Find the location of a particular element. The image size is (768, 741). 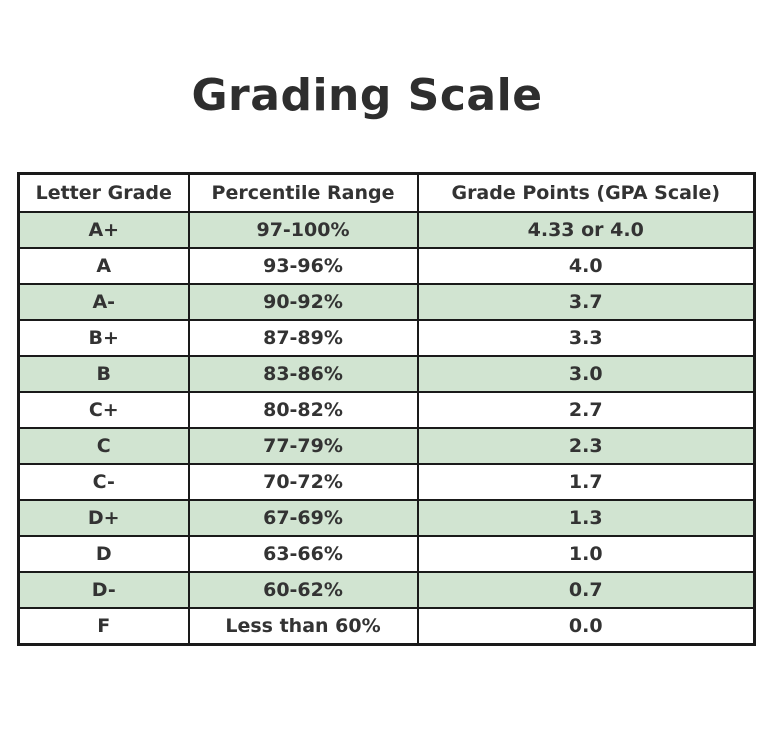

percentile-range-cell: 80-82% is located at coordinates (303, 410).